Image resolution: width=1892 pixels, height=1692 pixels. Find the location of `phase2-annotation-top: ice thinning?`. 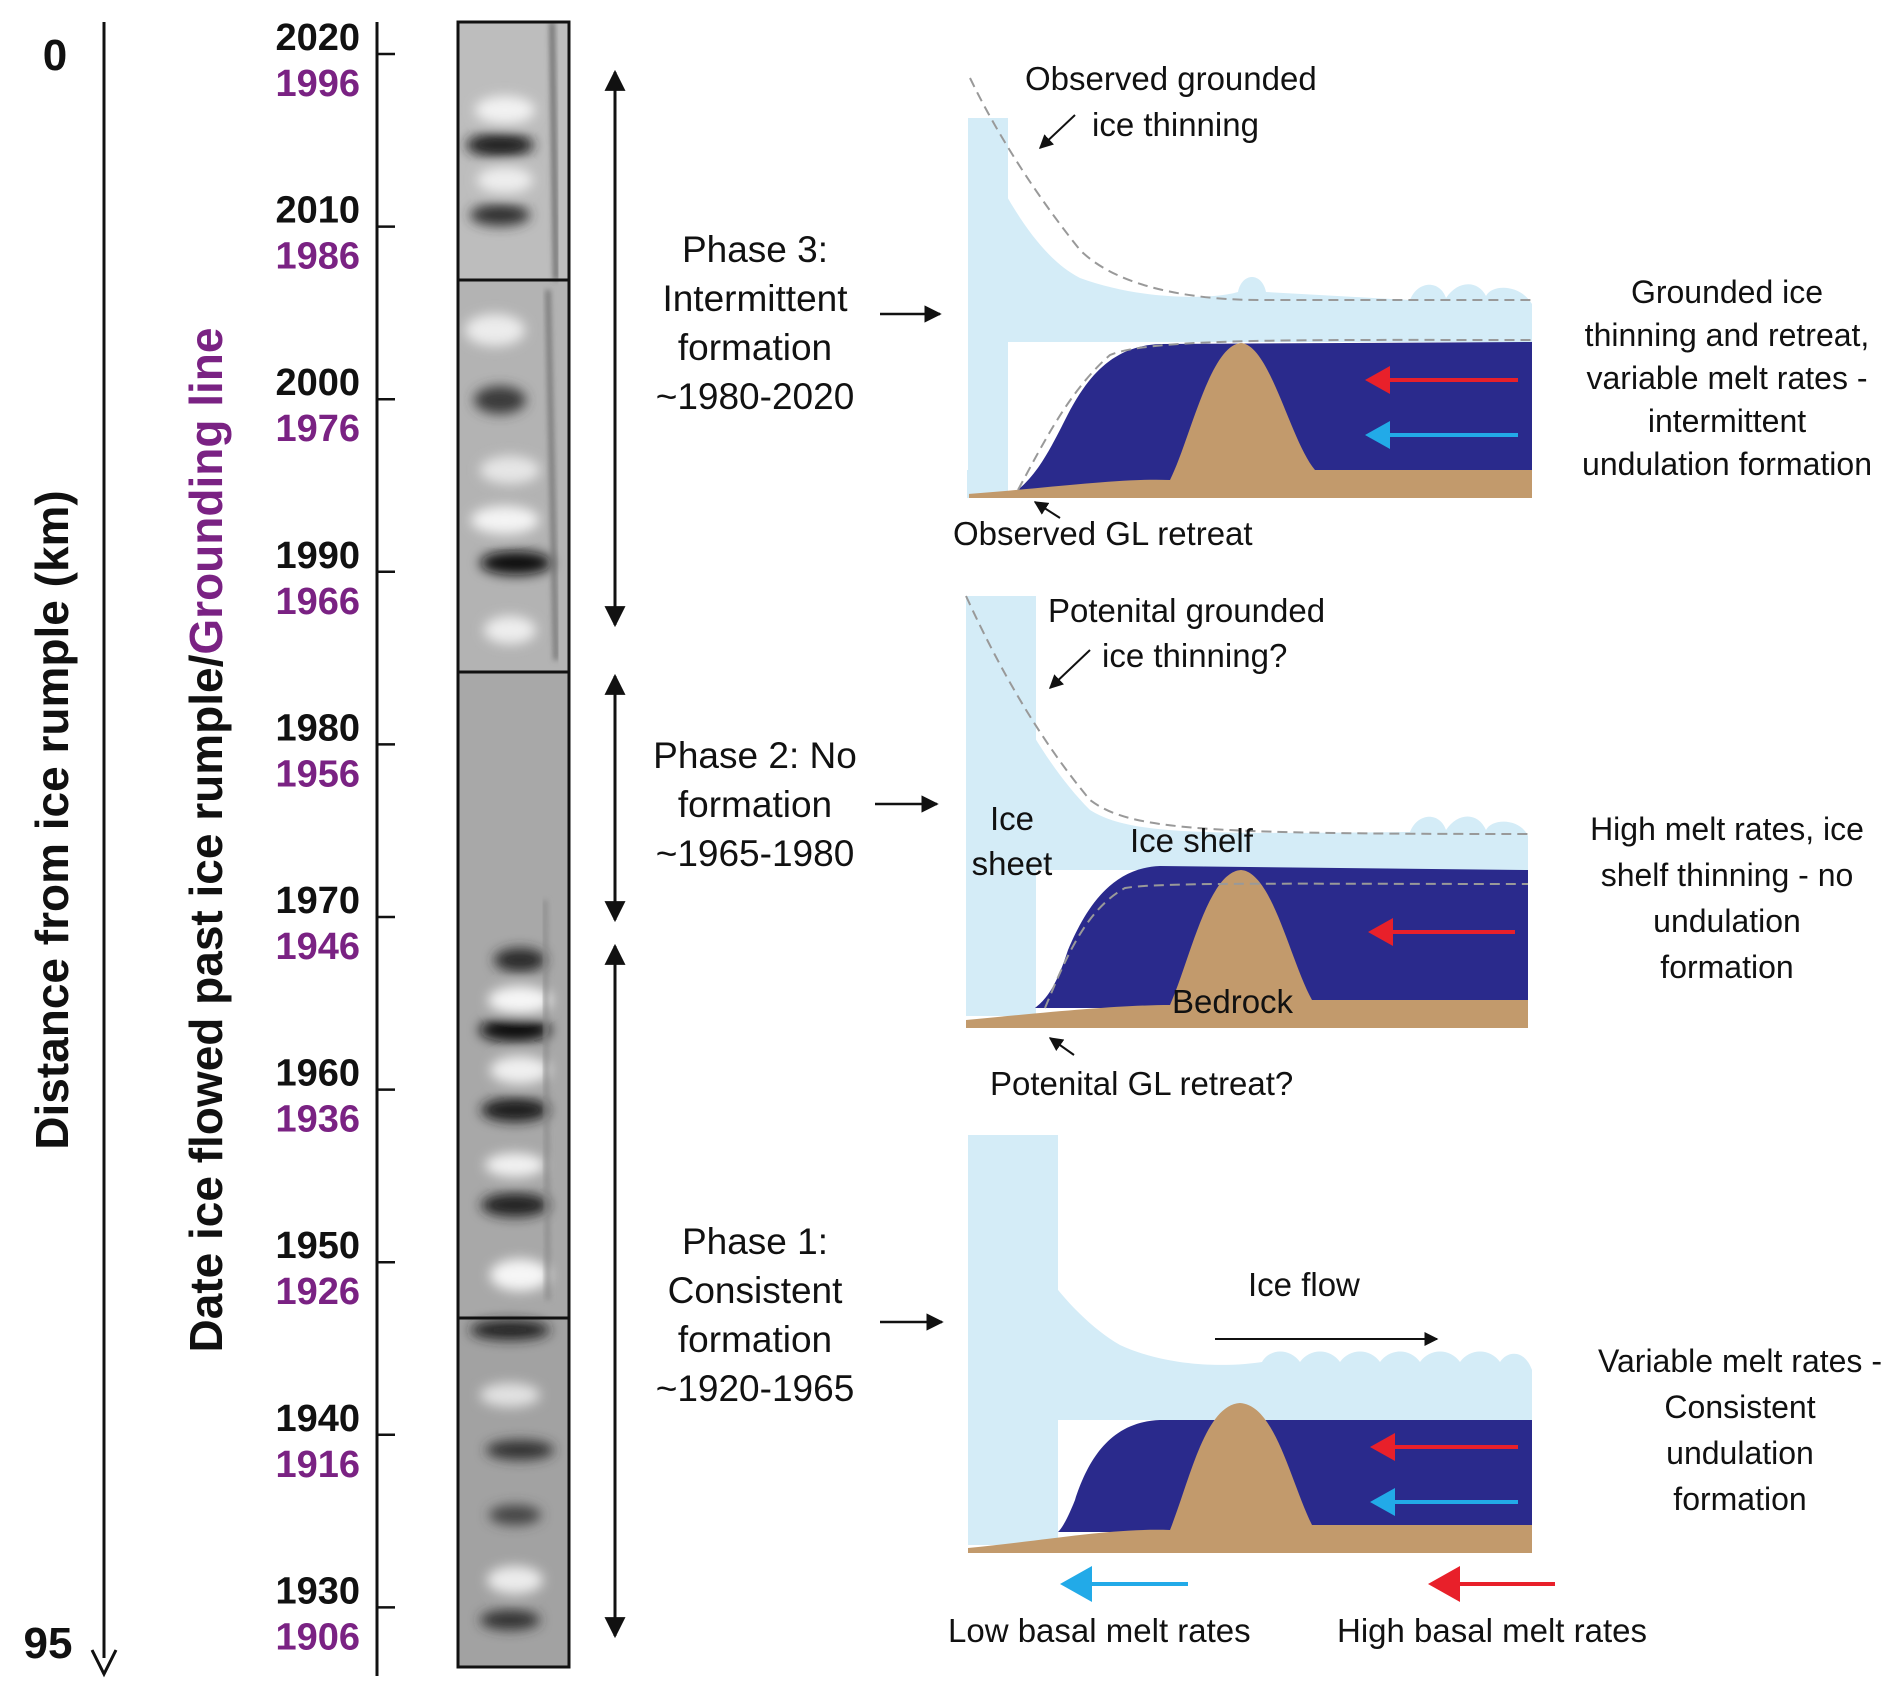

phase2-annotation-top: ice thinning? is located at coordinates (1194, 655).